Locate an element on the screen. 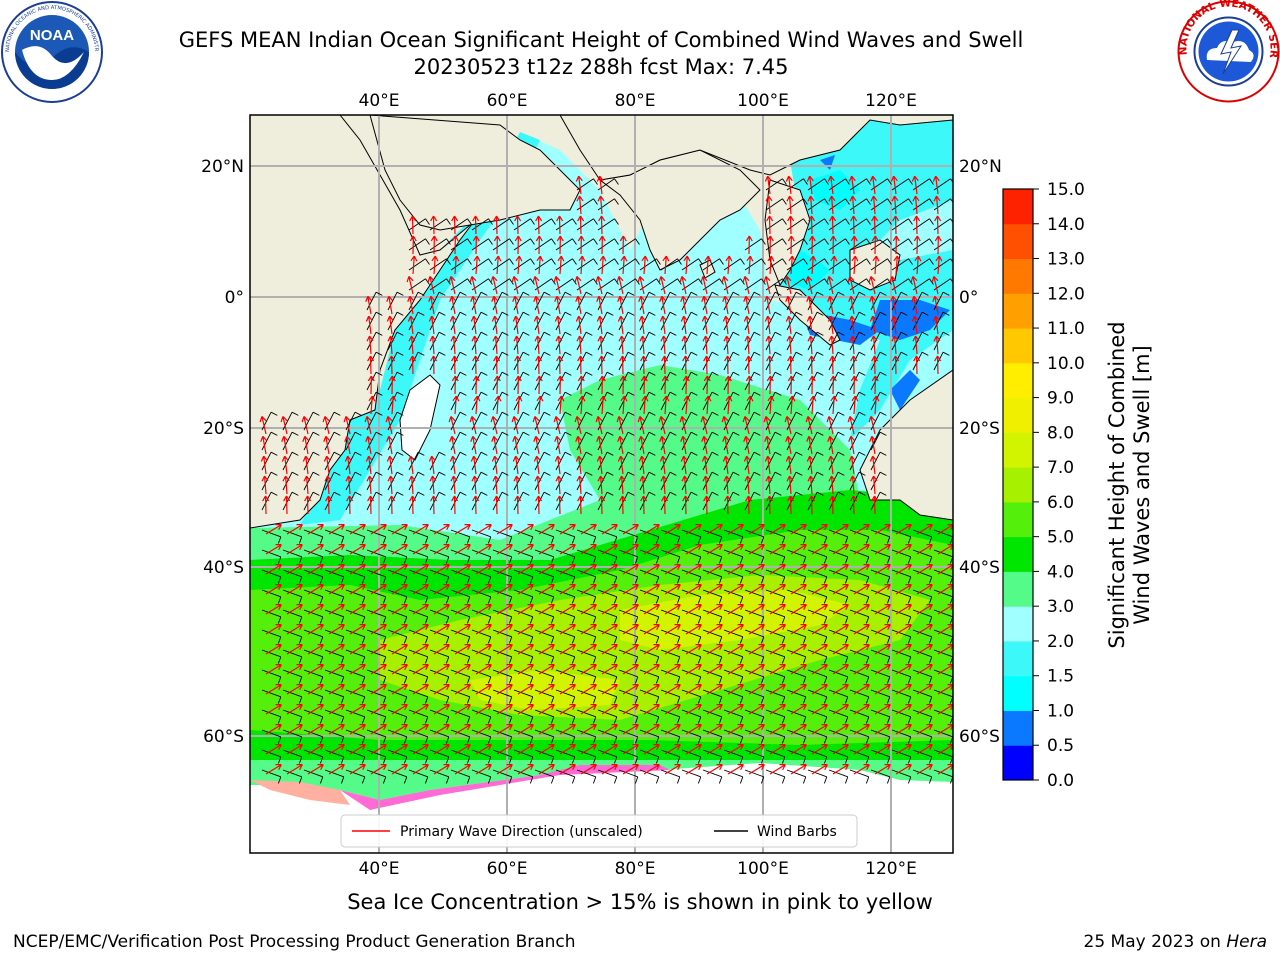 This screenshot has height=960, width=1280. lat-labels-left: 20°N 0° 20°S 40°S 60°S is located at coordinates (222, 452).